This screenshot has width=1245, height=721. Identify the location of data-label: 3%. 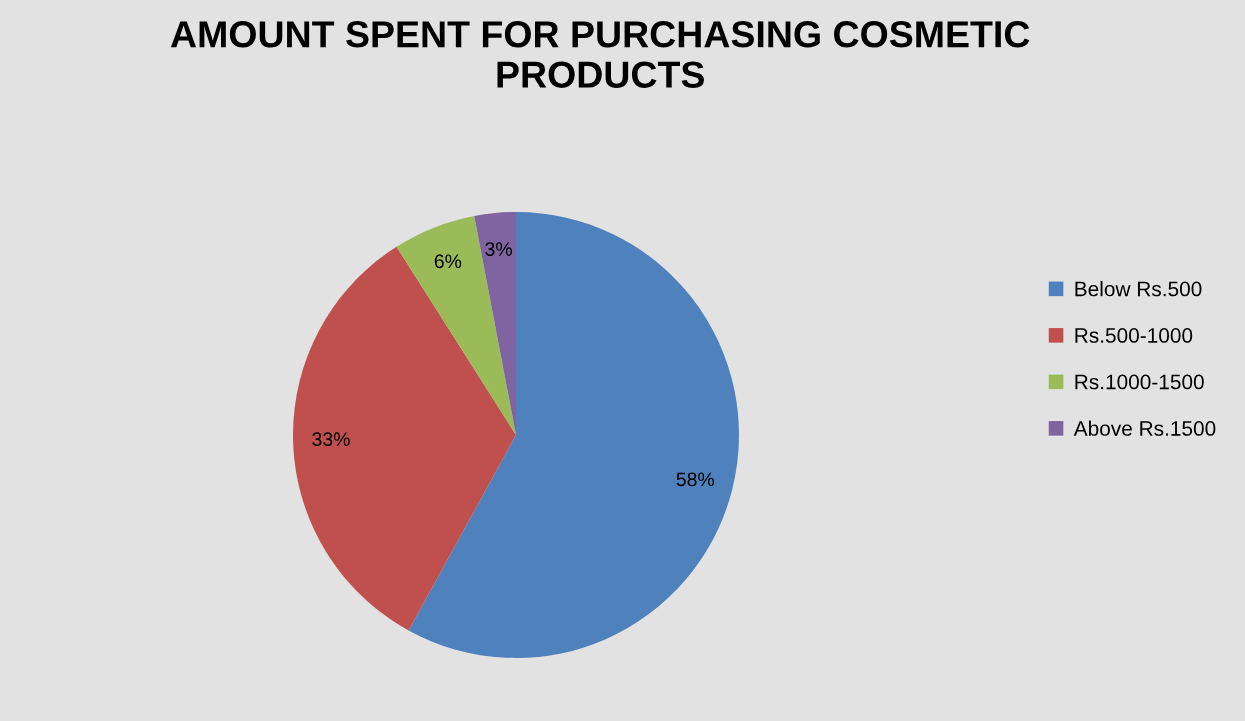
(498, 249).